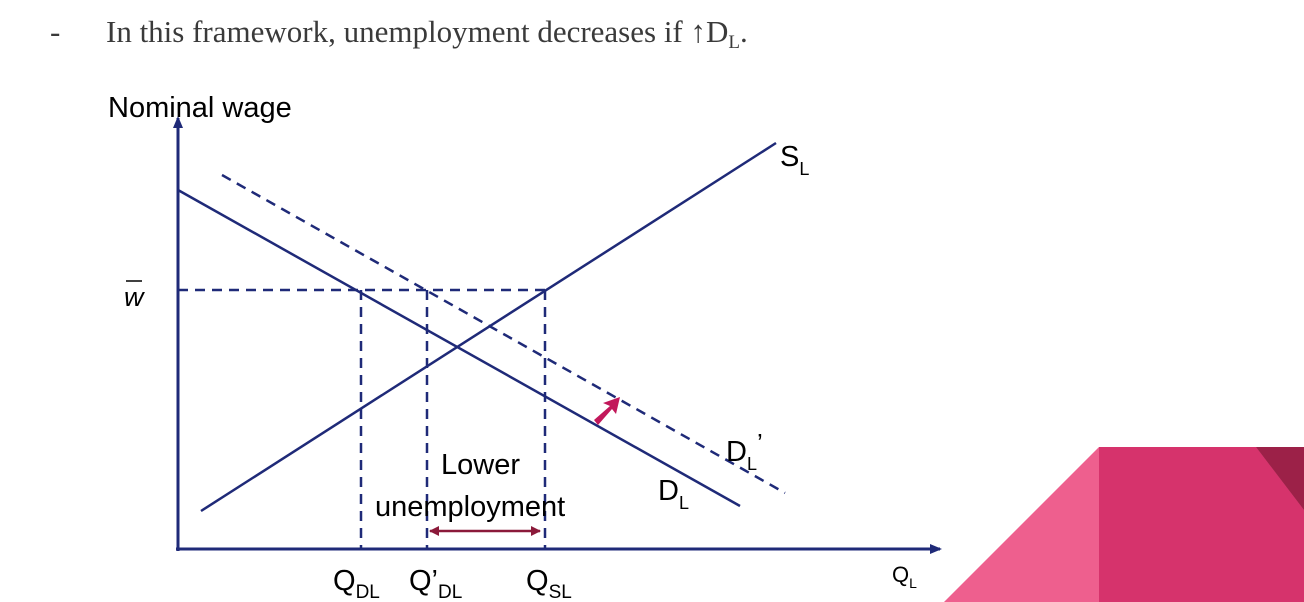 The image size is (1304, 602). Describe the element at coordinates (435, 583) in the screenshot. I see `q-label-qdl-prime: Q’DL` at that location.